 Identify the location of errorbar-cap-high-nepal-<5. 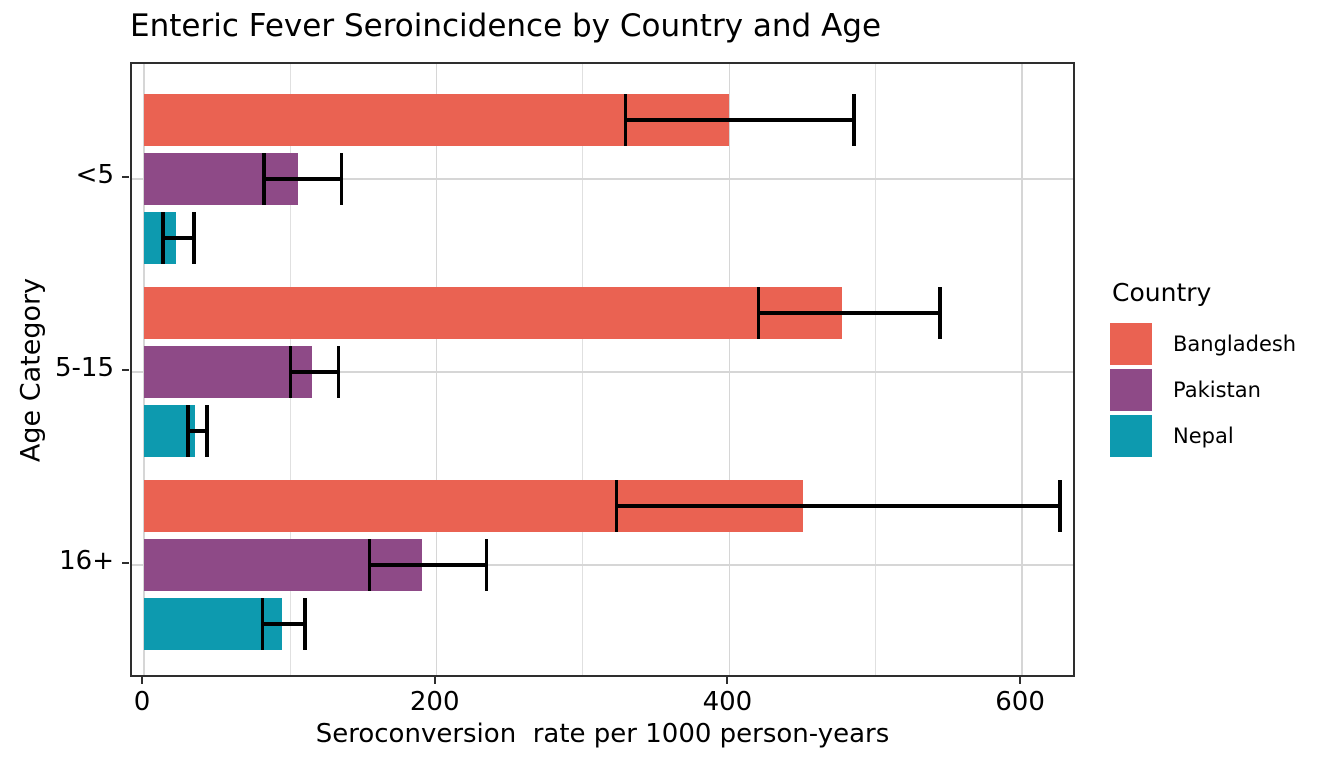
(194, 238).